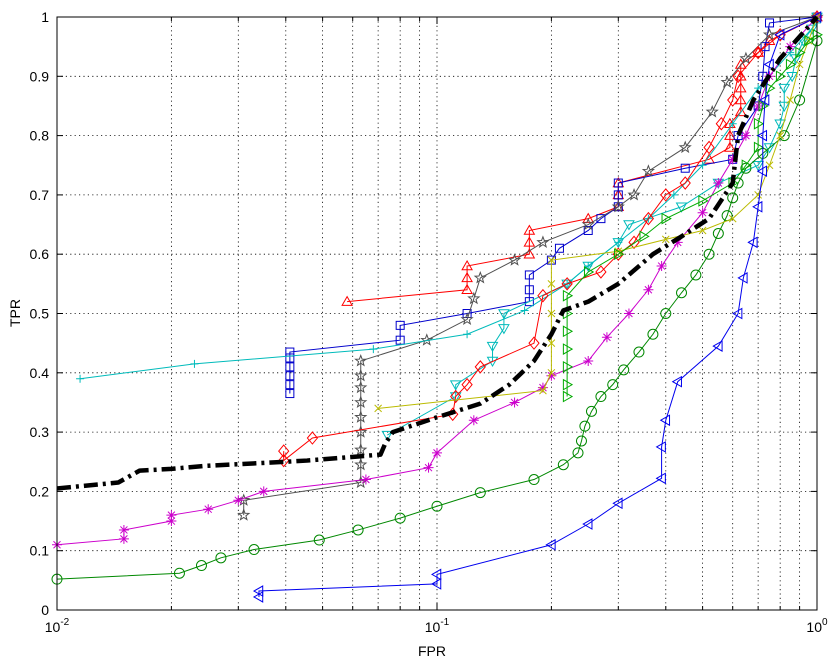 This screenshot has height=663, width=830. I want to click on y-tick-label: 0.3, so click(40, 432).